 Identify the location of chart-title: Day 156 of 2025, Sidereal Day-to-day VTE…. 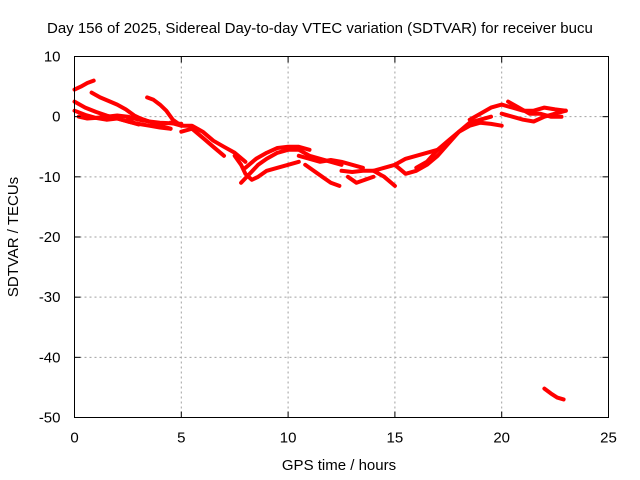
(320, 28).